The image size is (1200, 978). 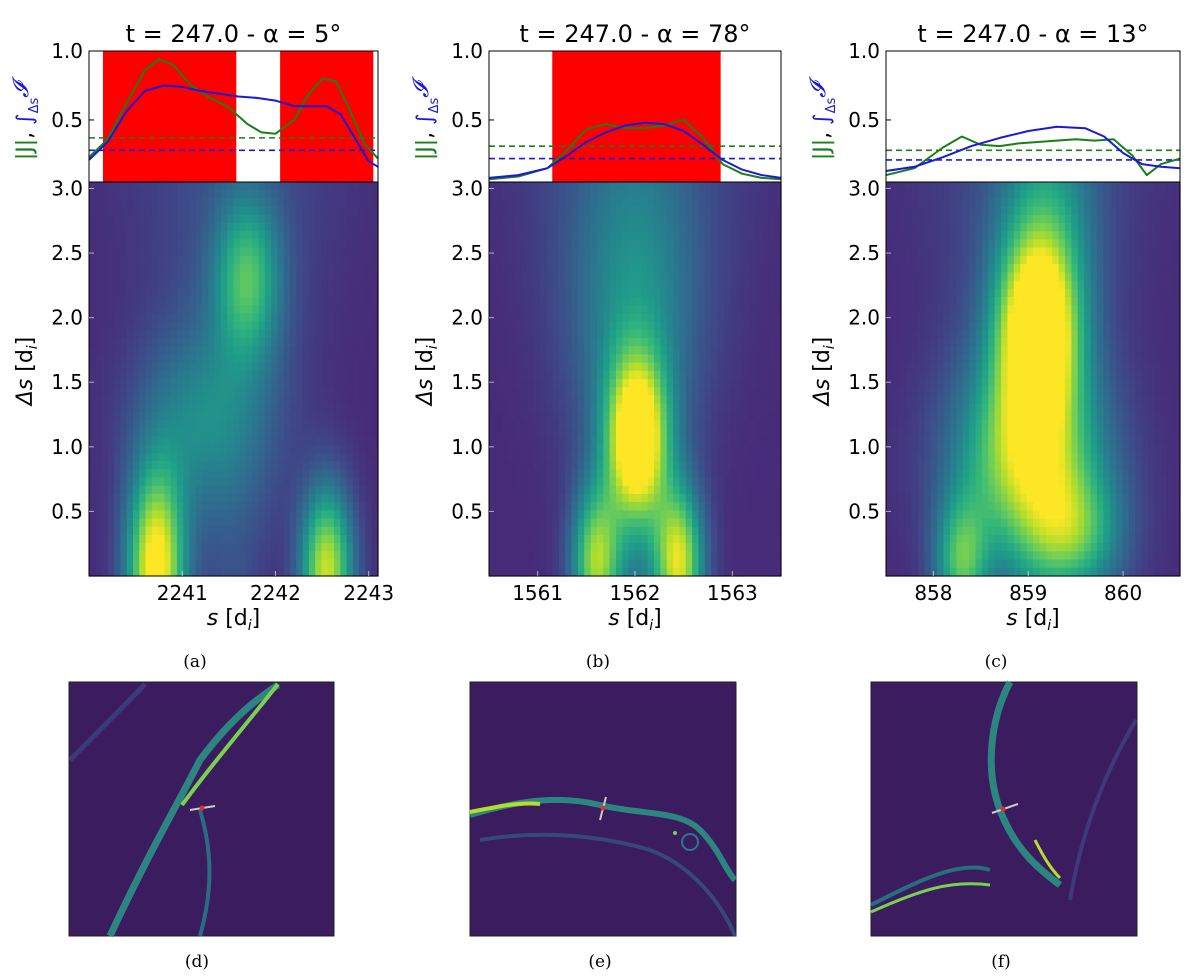 What do you see at coordinates (467, 318) in the screenshot?
I see `heatmap-ytick-label: 2.0` at bounding box center [467, 318].